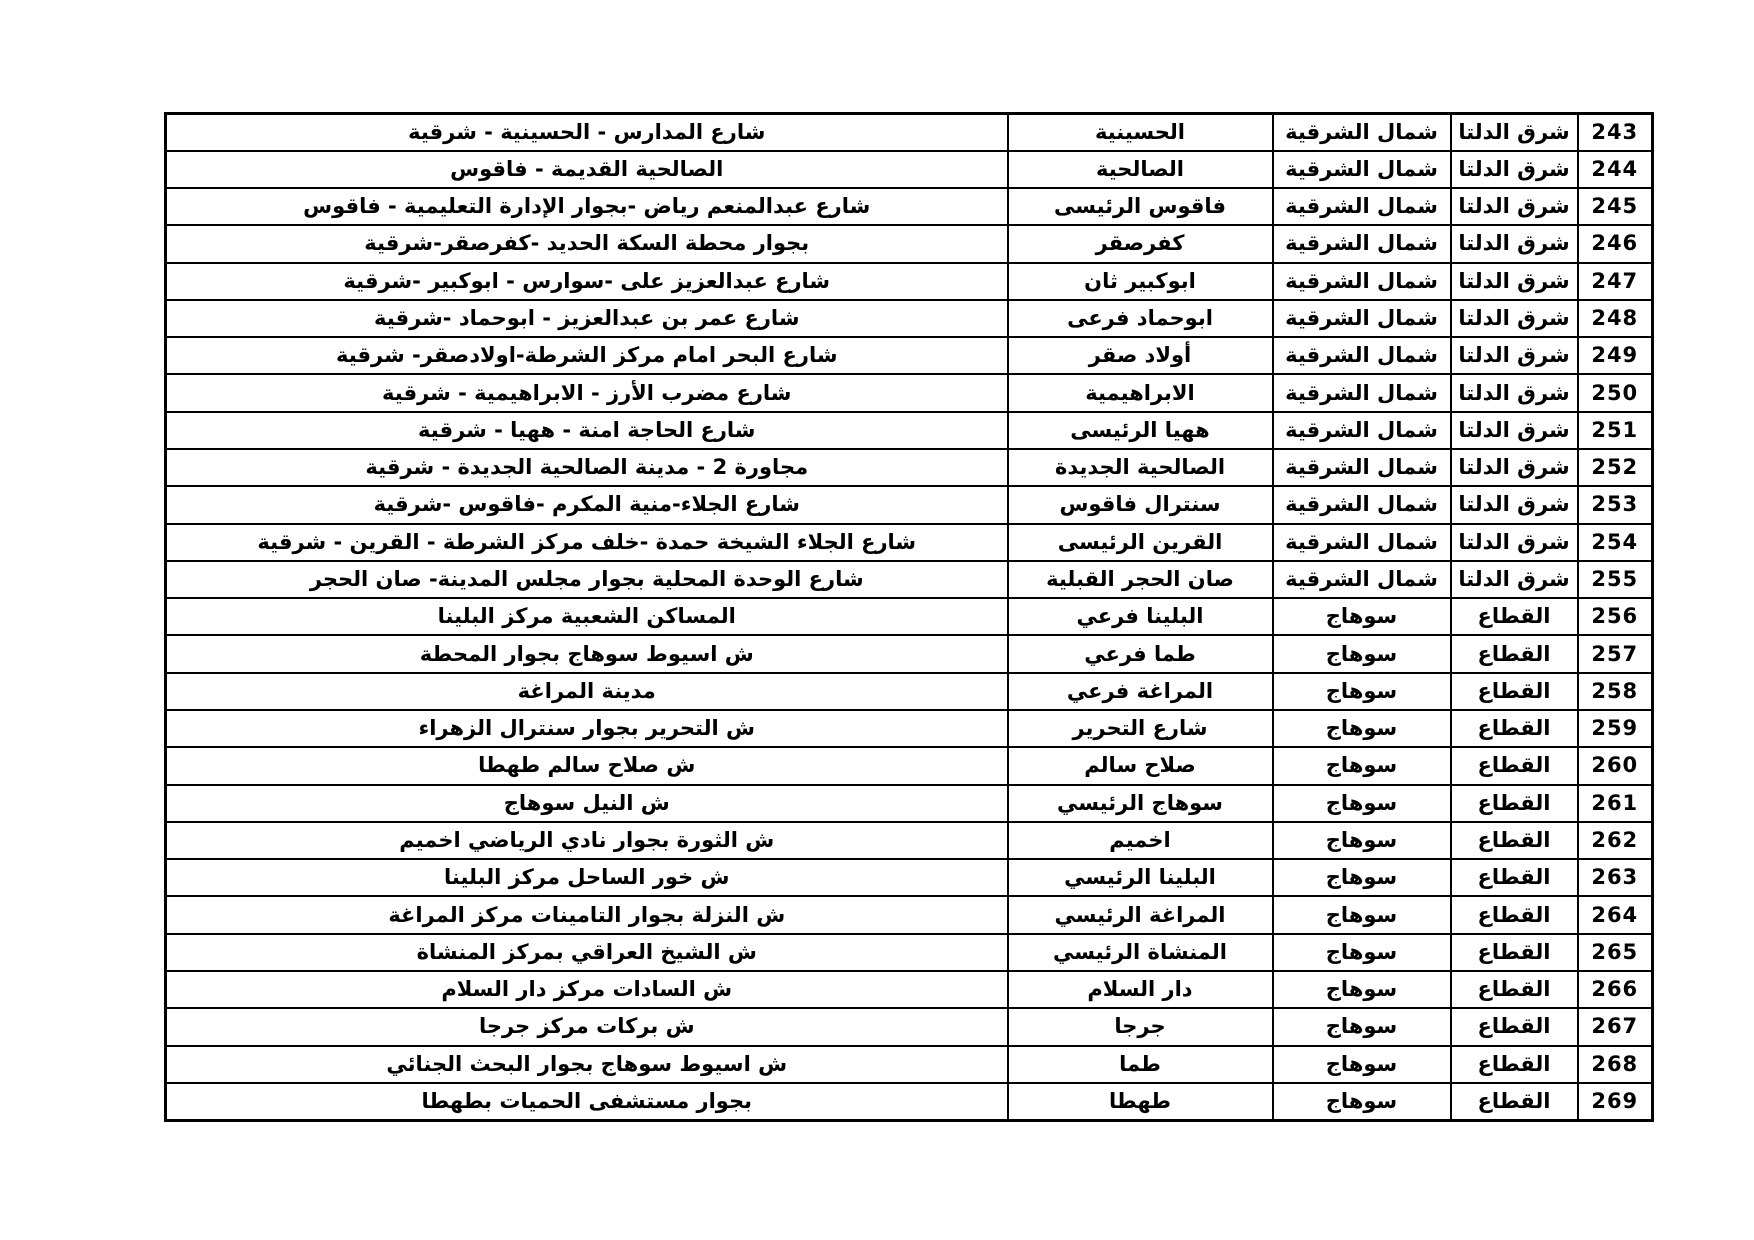 This screenshot has height=1240, width=1754. Describe the element at coordinates (1615, 542) in the screenshot. I see `cell-row-number: 254` at that location.